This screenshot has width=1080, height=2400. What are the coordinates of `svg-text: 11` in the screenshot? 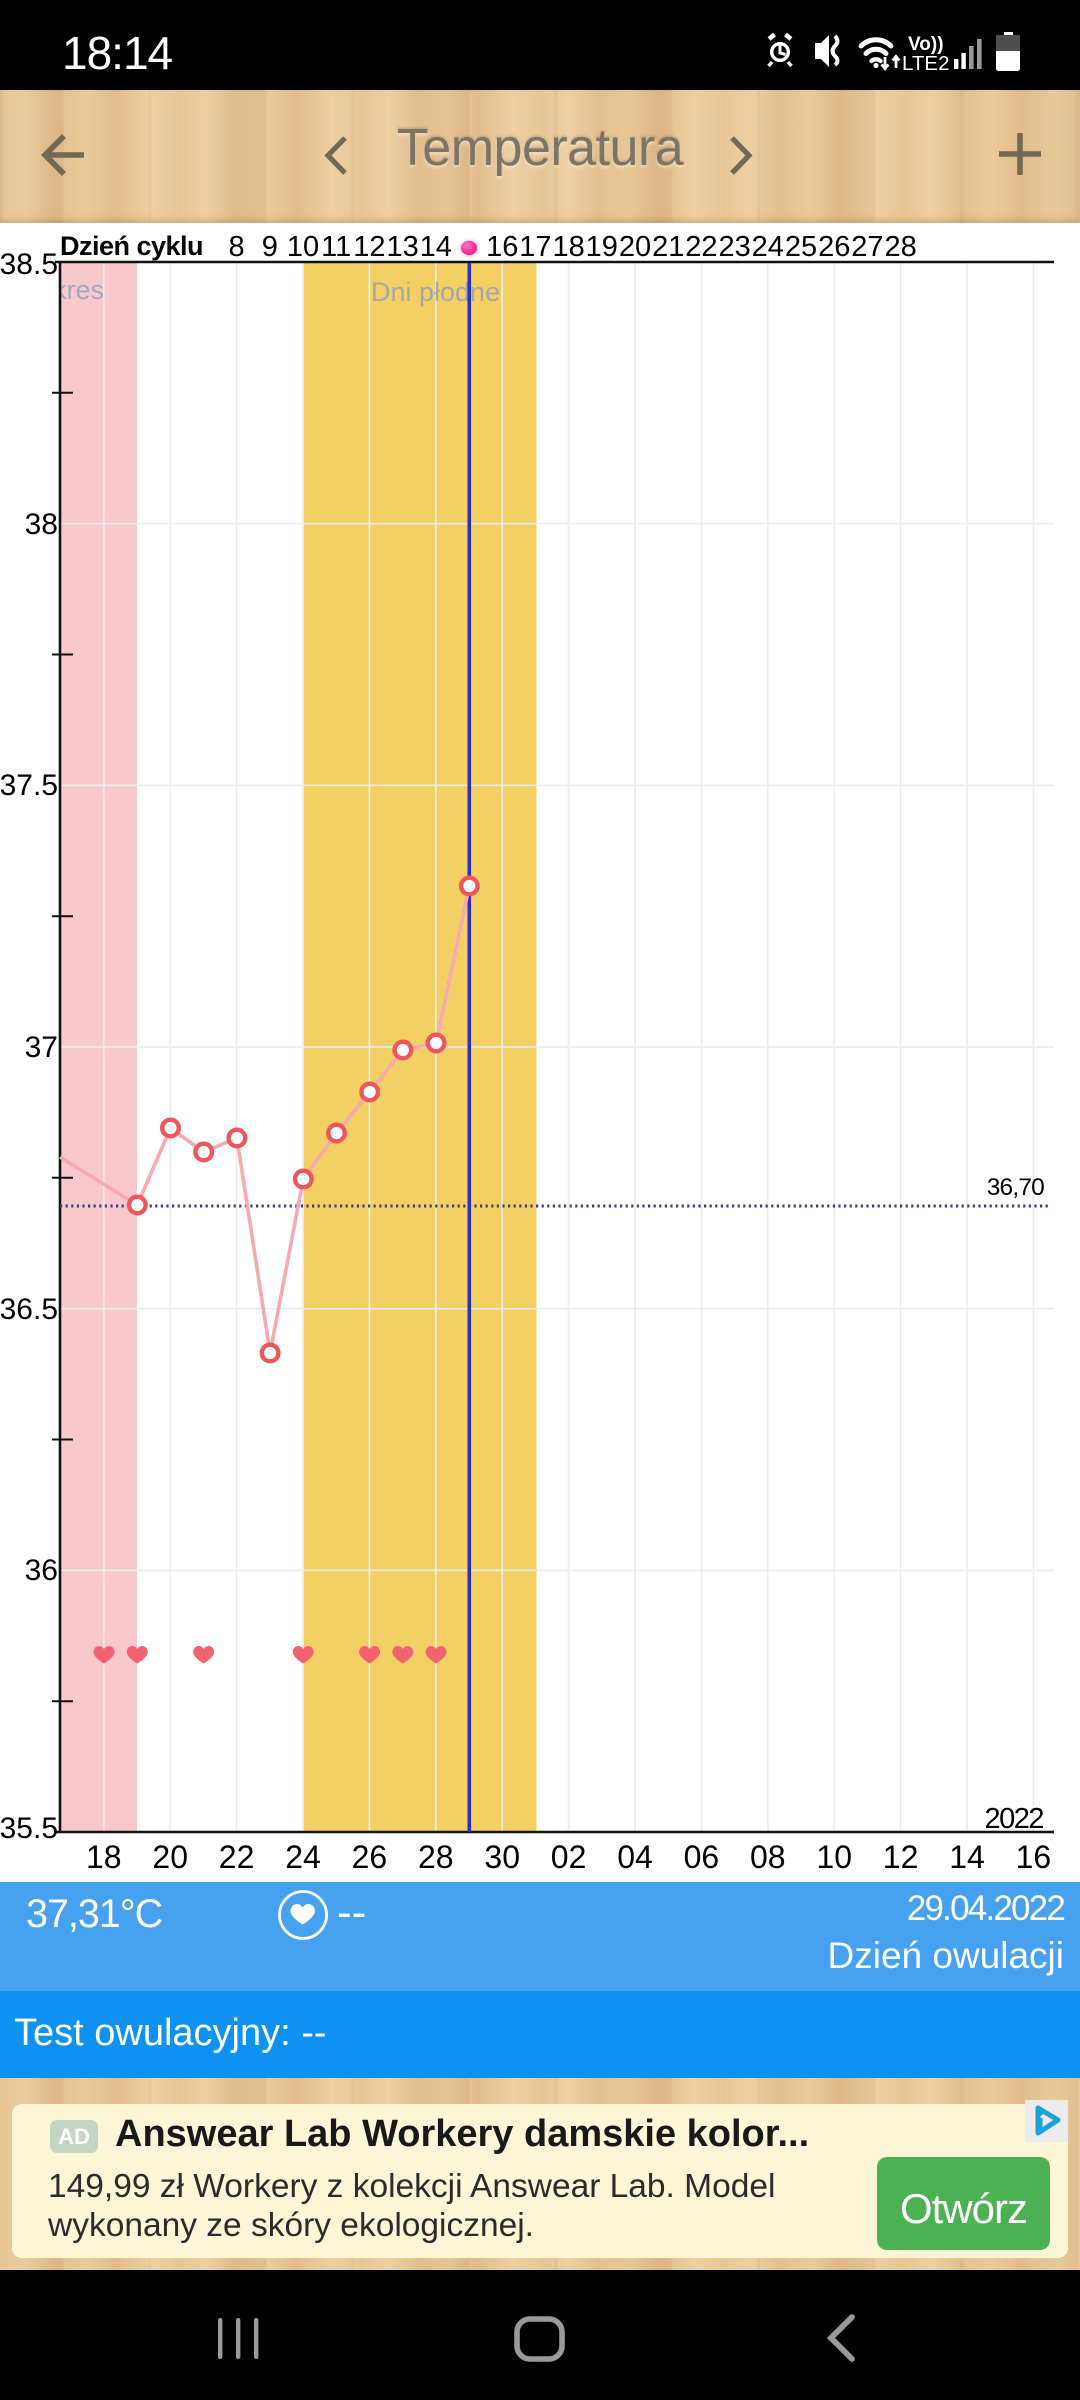 It's located at (336, 247).